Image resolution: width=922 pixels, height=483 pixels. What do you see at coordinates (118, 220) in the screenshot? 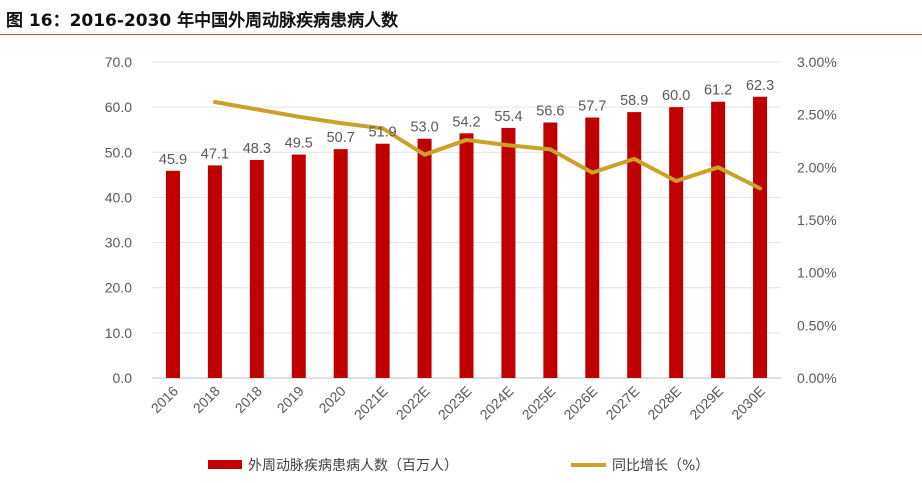
I see `y-axis-left: 0.0 10.0 20.0 30.0 40.0 50.0 60.0 70.0` at bounding box center [118, 220].